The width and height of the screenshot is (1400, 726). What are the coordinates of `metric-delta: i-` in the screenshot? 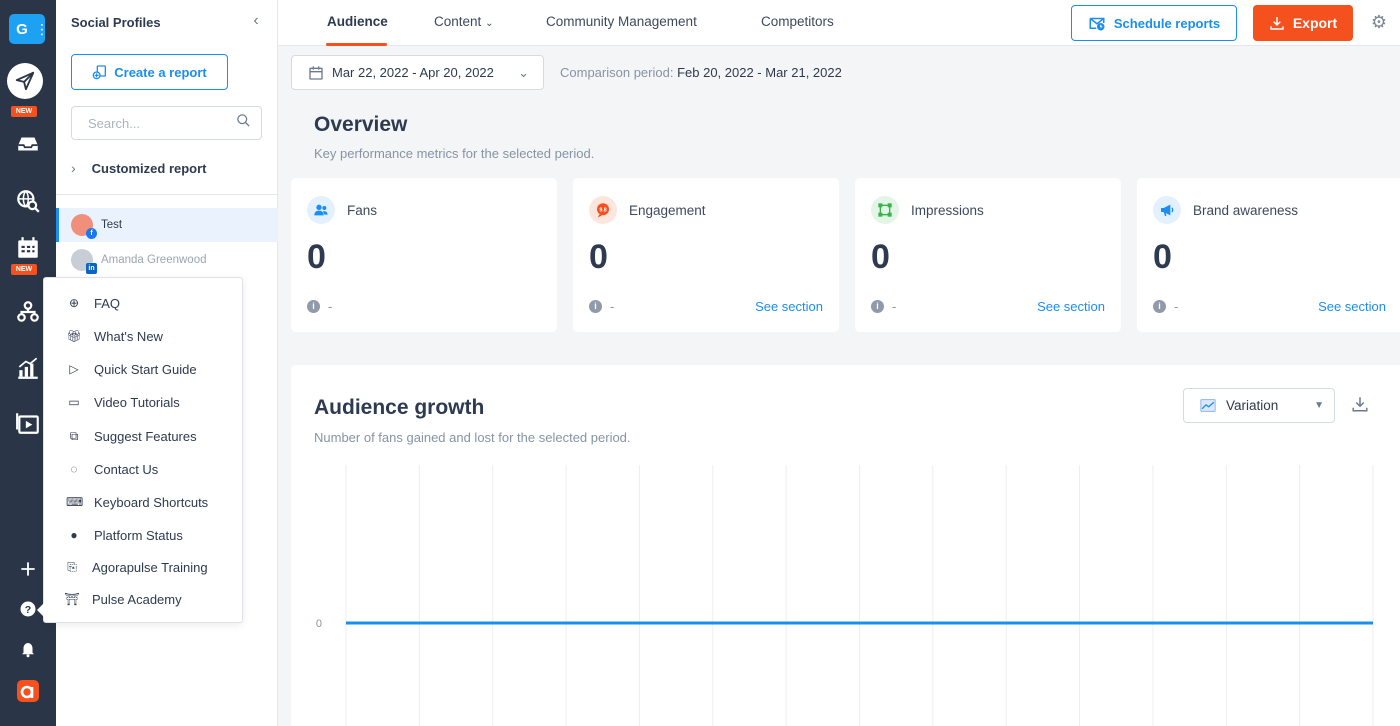 It's located at (1165, 306).